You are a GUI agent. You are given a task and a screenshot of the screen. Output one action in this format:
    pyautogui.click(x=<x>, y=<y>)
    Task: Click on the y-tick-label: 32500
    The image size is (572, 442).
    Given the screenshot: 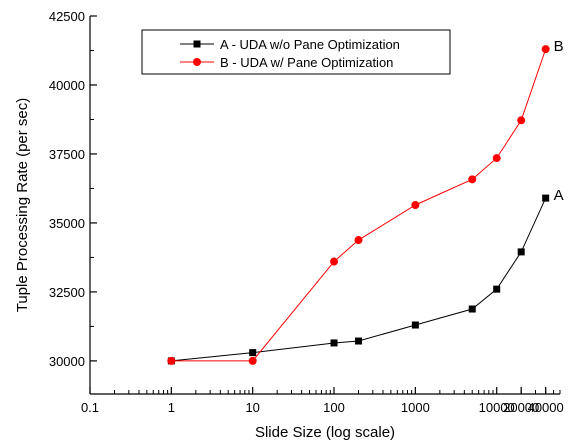 What is the action you would take?
    pyautogui.click(x=67, y=292)
    